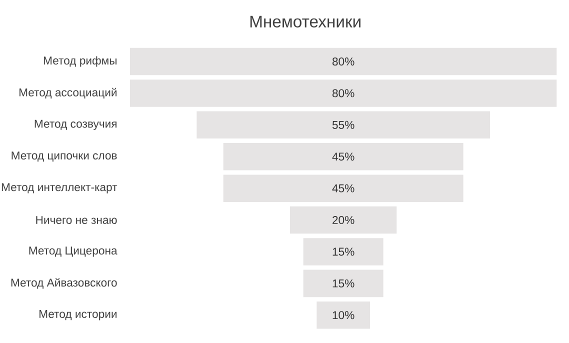 The height and width of the screenshot is (343, 569). Describe the element at coordinates (75, 125) in the screenshot. I see `category-label: Метод созвучия` at that location.